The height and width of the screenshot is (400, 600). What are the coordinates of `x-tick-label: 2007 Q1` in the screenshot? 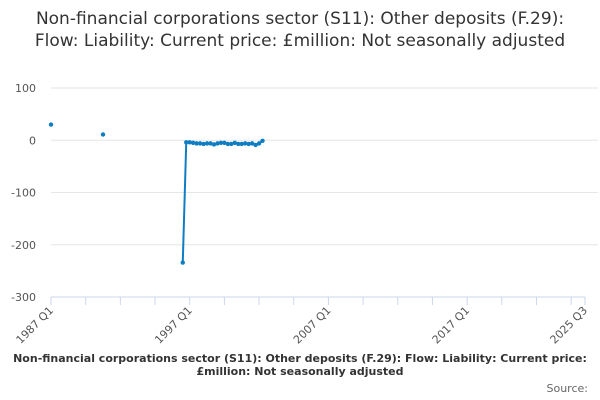 It's located at (312, 325).